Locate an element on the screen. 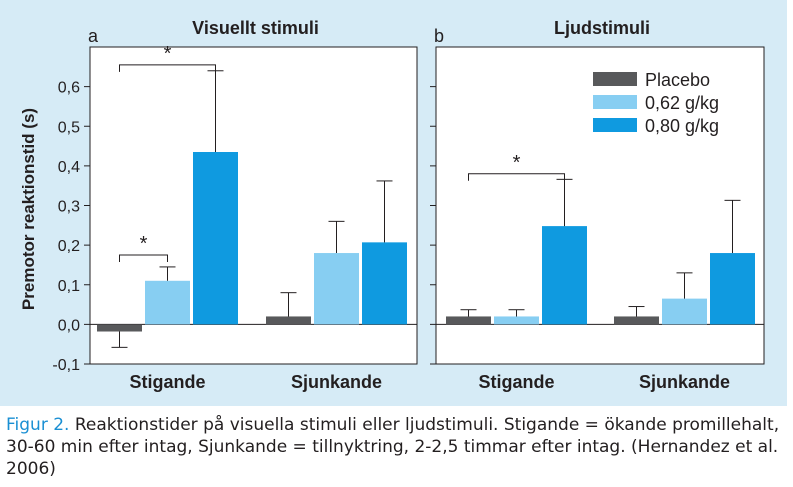 This screenshot has height=487, width=793. bar-b-stigande-s0 is located at coordinates (468, 320).